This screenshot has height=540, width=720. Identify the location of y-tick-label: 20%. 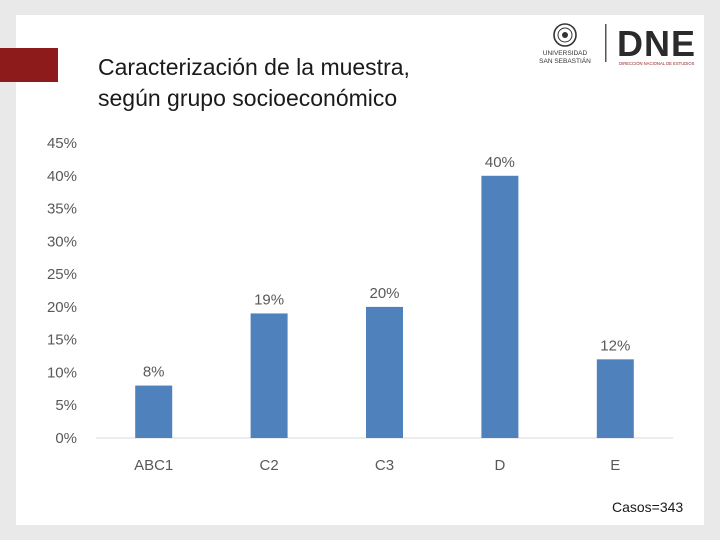
(62, 307).